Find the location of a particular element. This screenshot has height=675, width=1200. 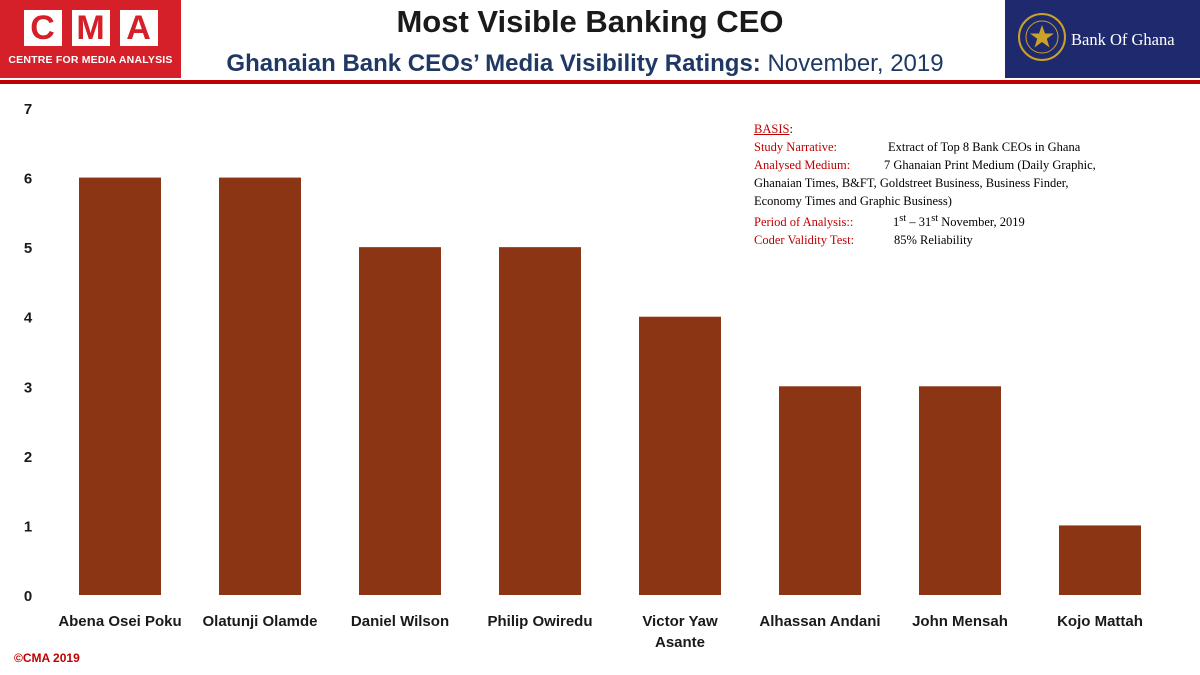

study-value: Extract of Top 8 Bank CEOs in Ghana is located at coordinates (984, 147).